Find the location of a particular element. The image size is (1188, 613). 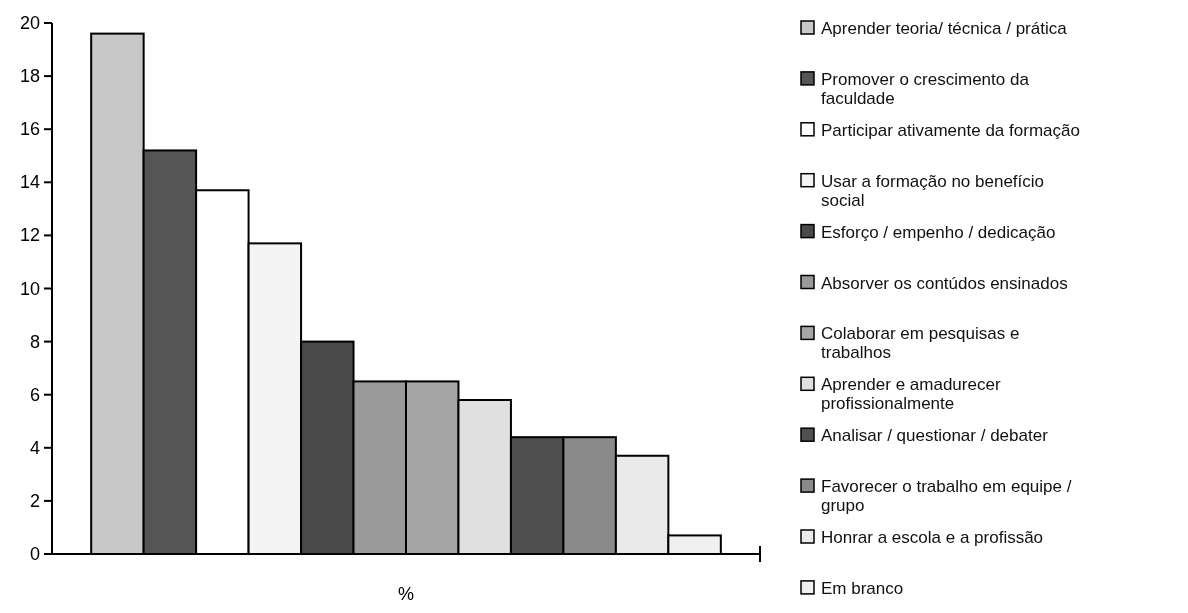

y-tick-label: 14 is located at coordinates (29, 182).